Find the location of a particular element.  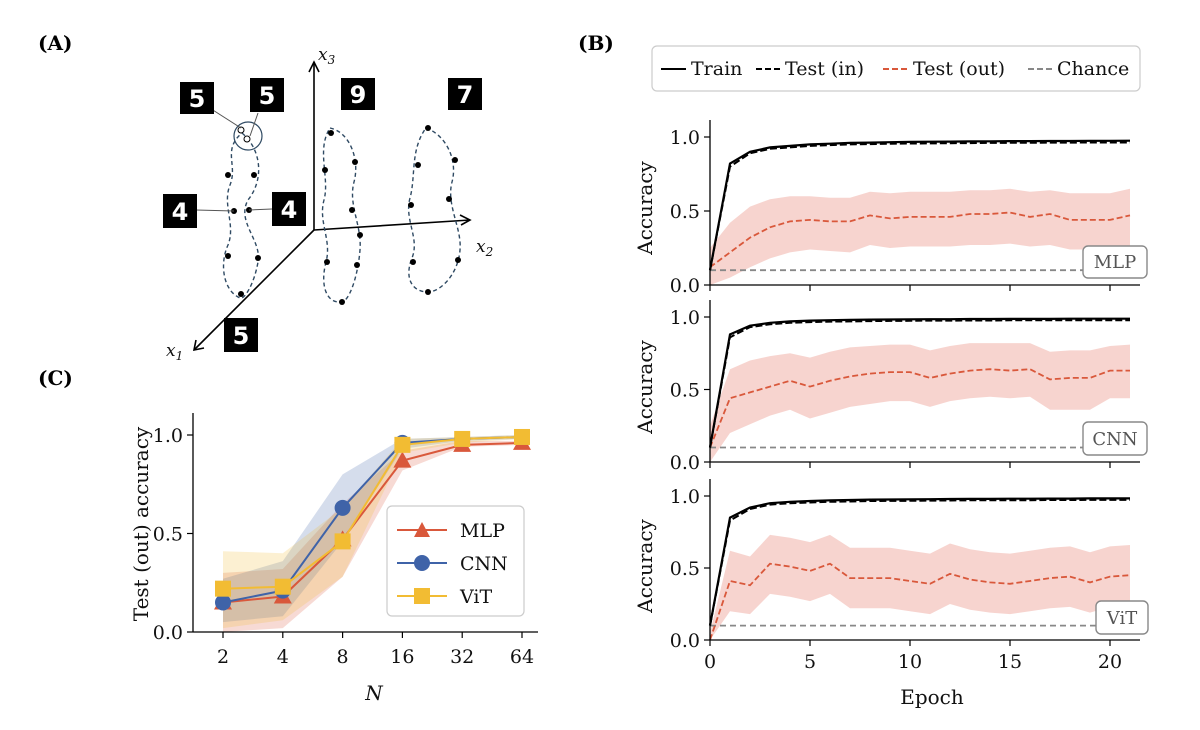

x-tick-label: 64 is located at coordinates (522, 657).